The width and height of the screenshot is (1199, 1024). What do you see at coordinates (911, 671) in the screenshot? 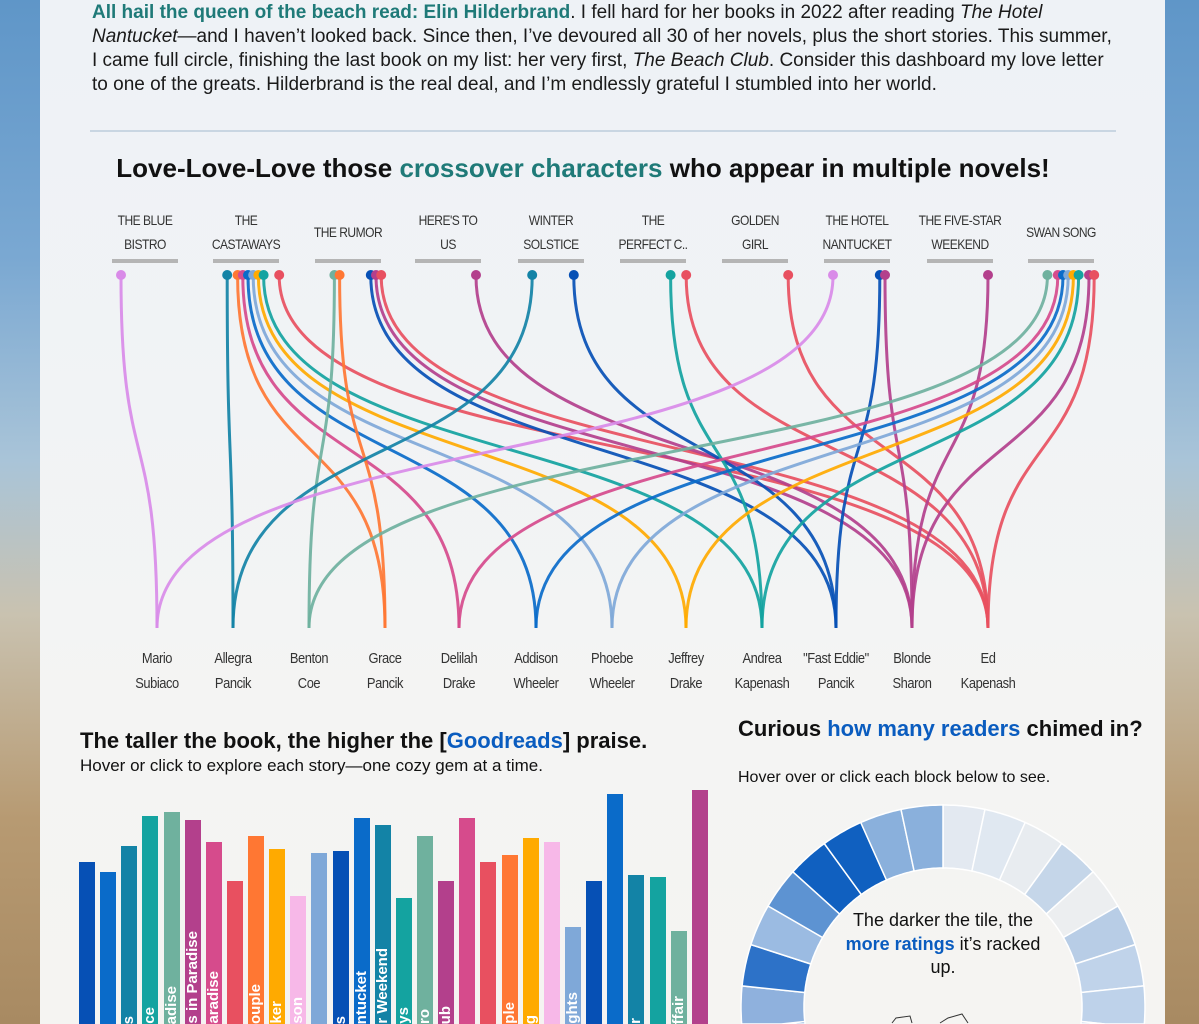
I see `character-label: Blonde Sharon` at bounding box center [911, 671].